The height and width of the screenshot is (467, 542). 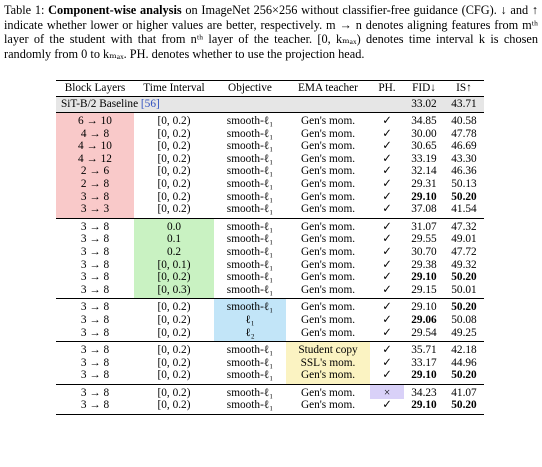 I want to click on is: 40.58, so click(x=464, y=119).